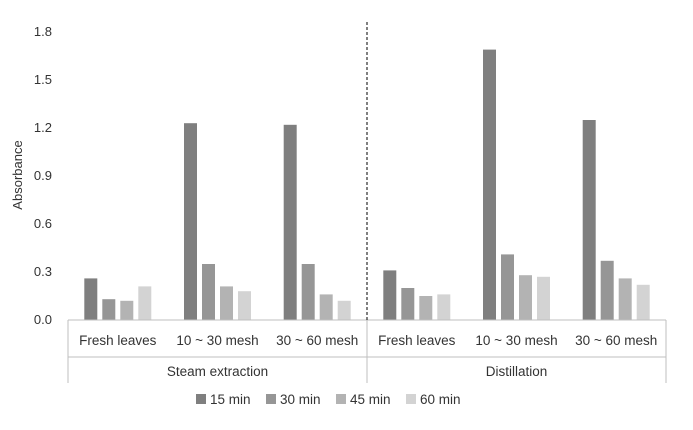 The image size is (693, 430). Describe the element at coordinates (43, 31) in the screenshot. I see `y-tick-label: 1.8` at that location.